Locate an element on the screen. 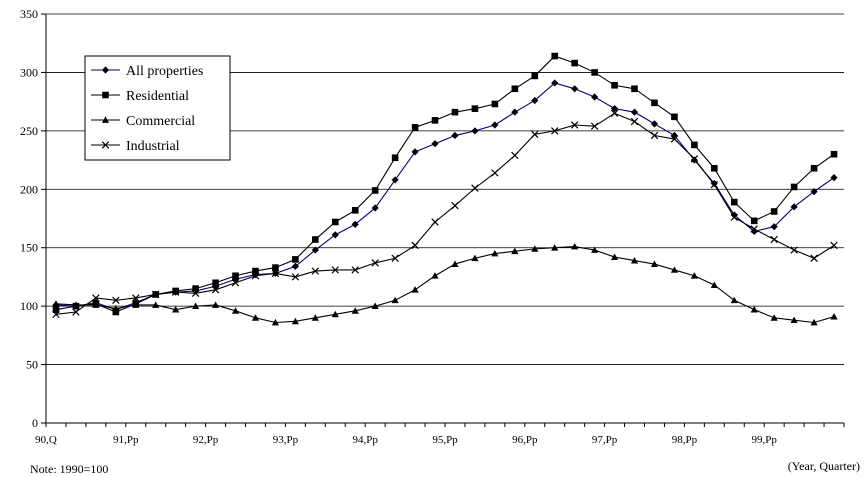 The image size is (864, 477). y-tick-label: 300 is located at coordinates (29, 72).